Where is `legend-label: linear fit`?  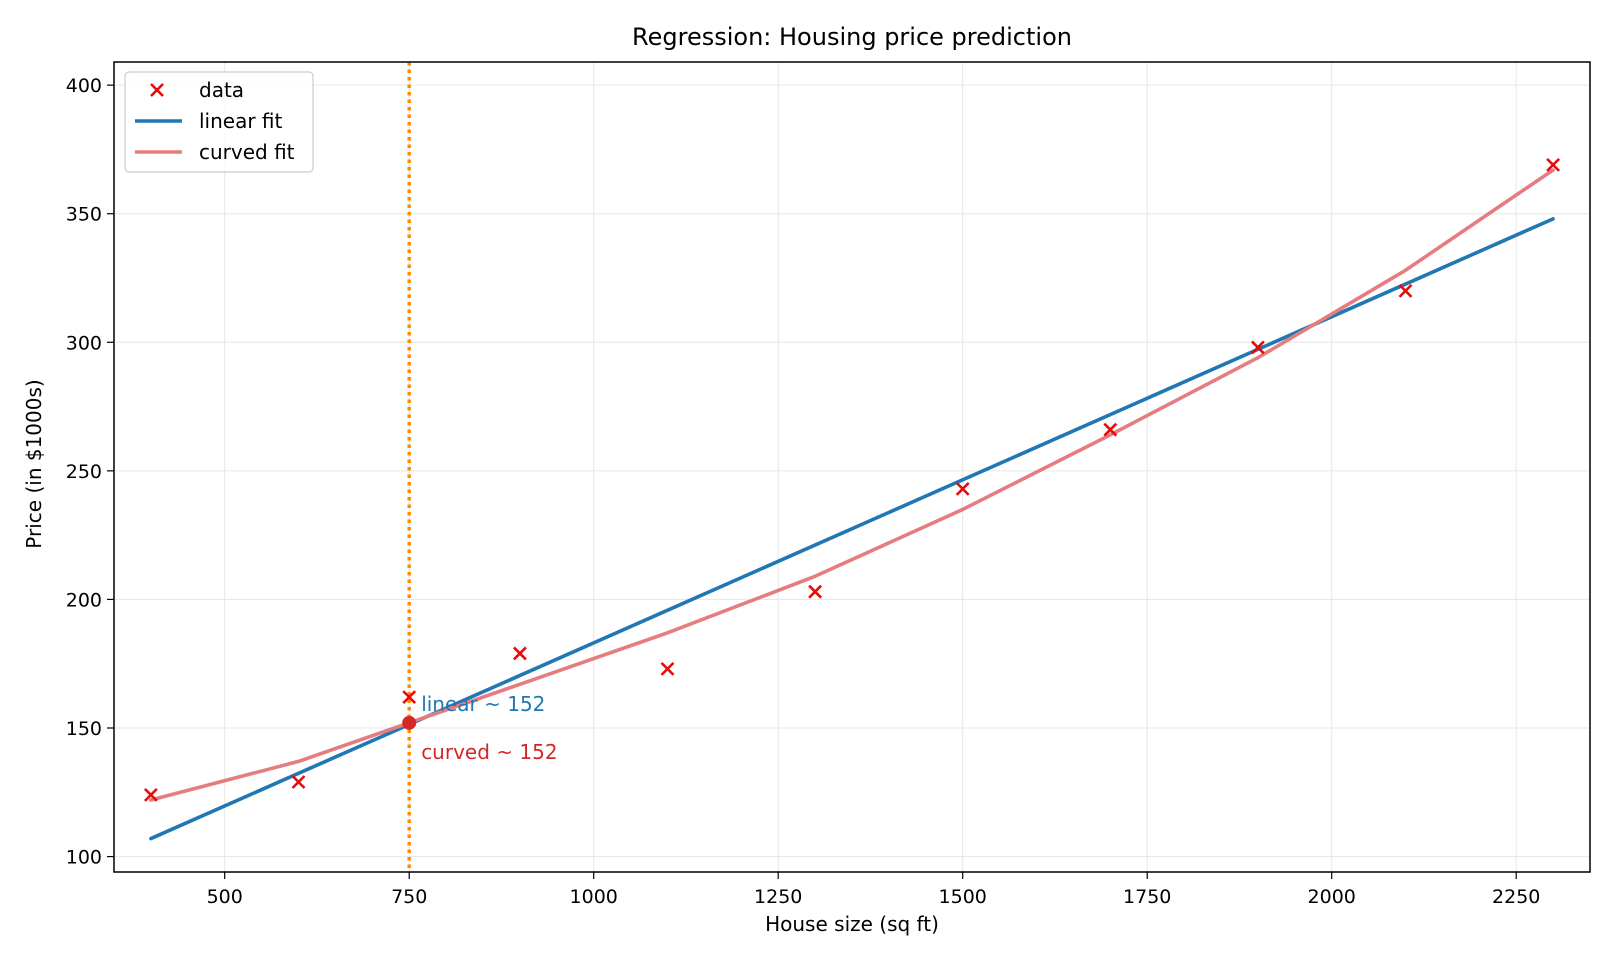
legend-label: linear fit is located at coordinates (241, 121).